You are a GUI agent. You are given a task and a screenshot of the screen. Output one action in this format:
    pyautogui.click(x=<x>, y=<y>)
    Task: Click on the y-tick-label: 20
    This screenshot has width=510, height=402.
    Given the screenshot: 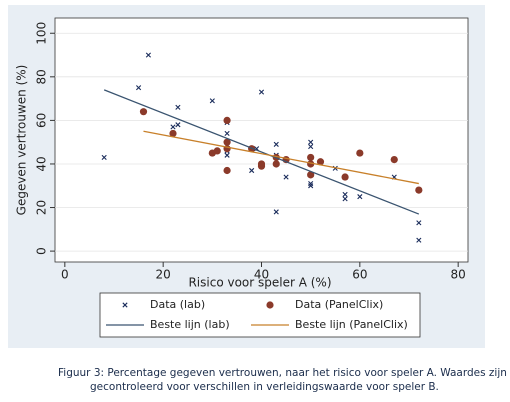 What is the action you would take?
    pyautogui.click(x=42, y=207)
    